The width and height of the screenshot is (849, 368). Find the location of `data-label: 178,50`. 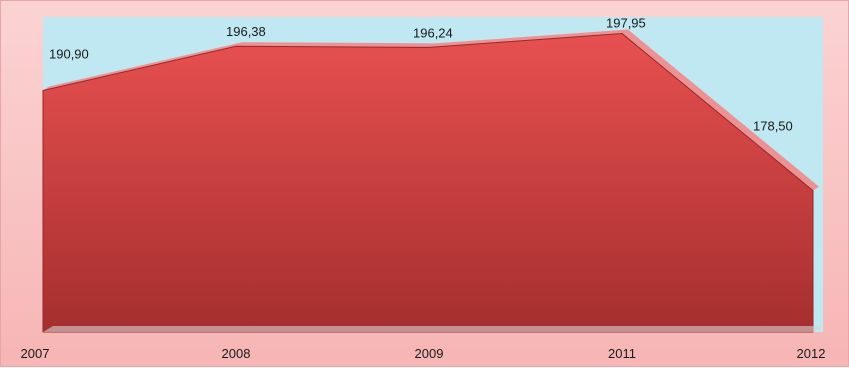

data-label: 178,50 is located at coordinates (773, 126).